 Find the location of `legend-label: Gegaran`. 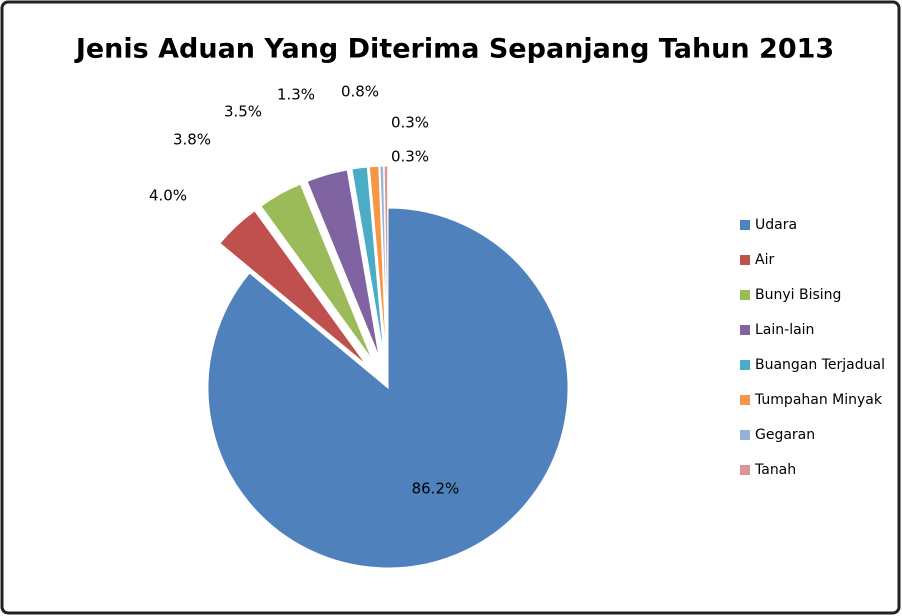

legend-label: Gegaran is located at coordinates (785, 435).